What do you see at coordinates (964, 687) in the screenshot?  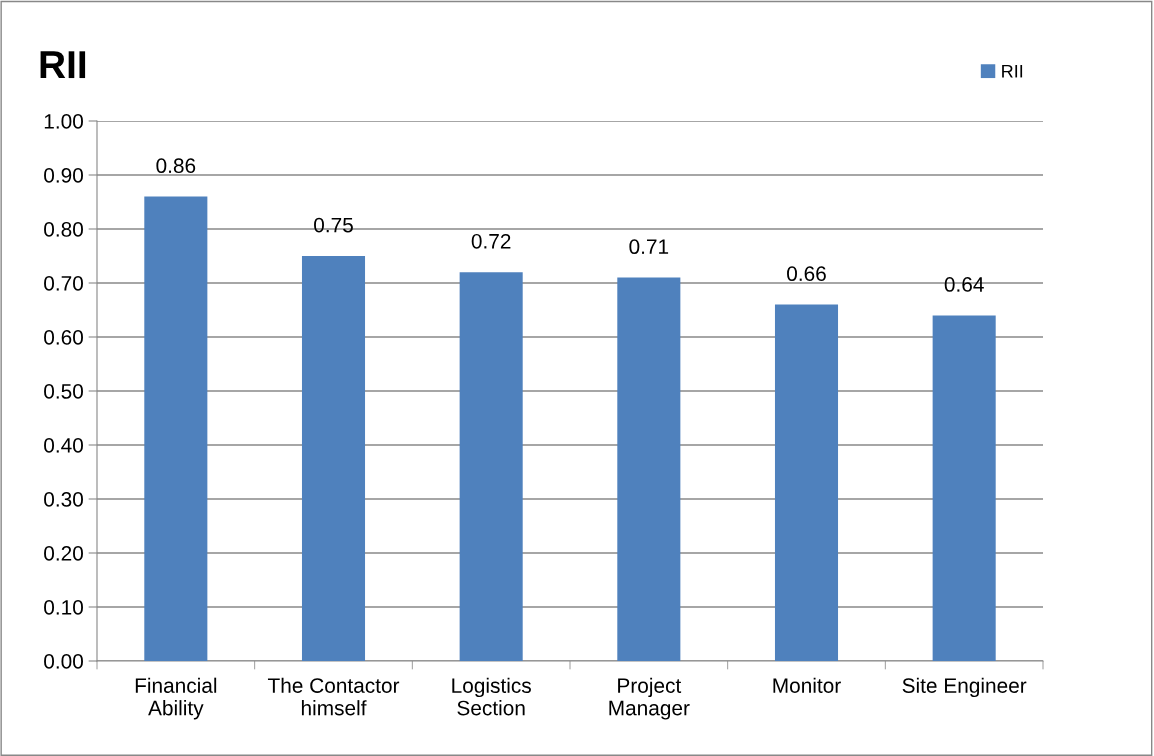 I see `x-tick-label: Site Engineer` at bounding box center [964, 687].